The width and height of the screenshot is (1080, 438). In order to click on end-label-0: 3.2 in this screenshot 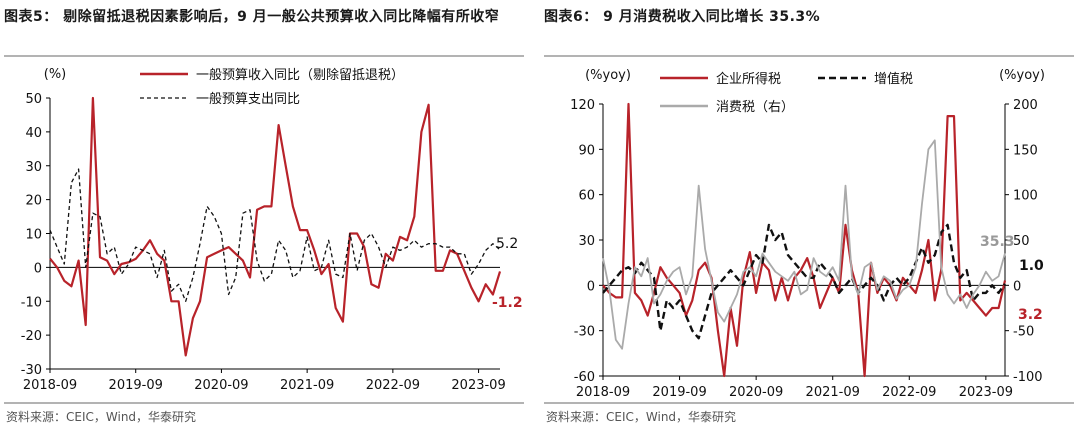, I will do `click(1030, 315)`.